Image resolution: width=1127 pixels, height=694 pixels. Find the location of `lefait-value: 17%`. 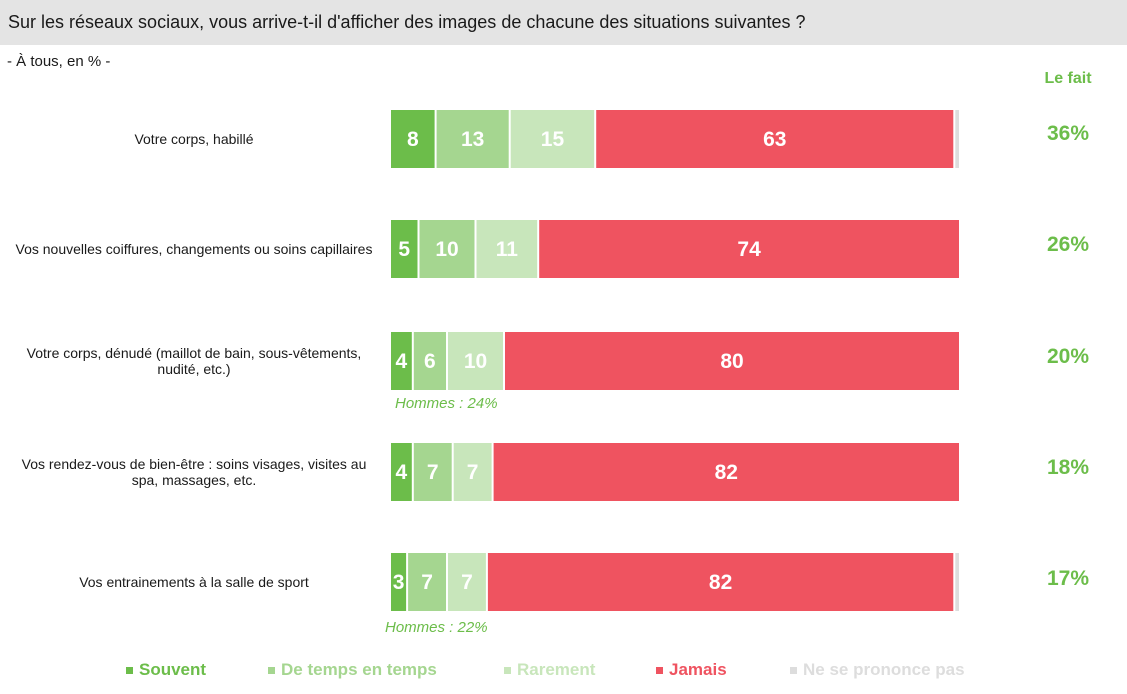

lefait-value: 17% is located at coordinates (1068, 578).